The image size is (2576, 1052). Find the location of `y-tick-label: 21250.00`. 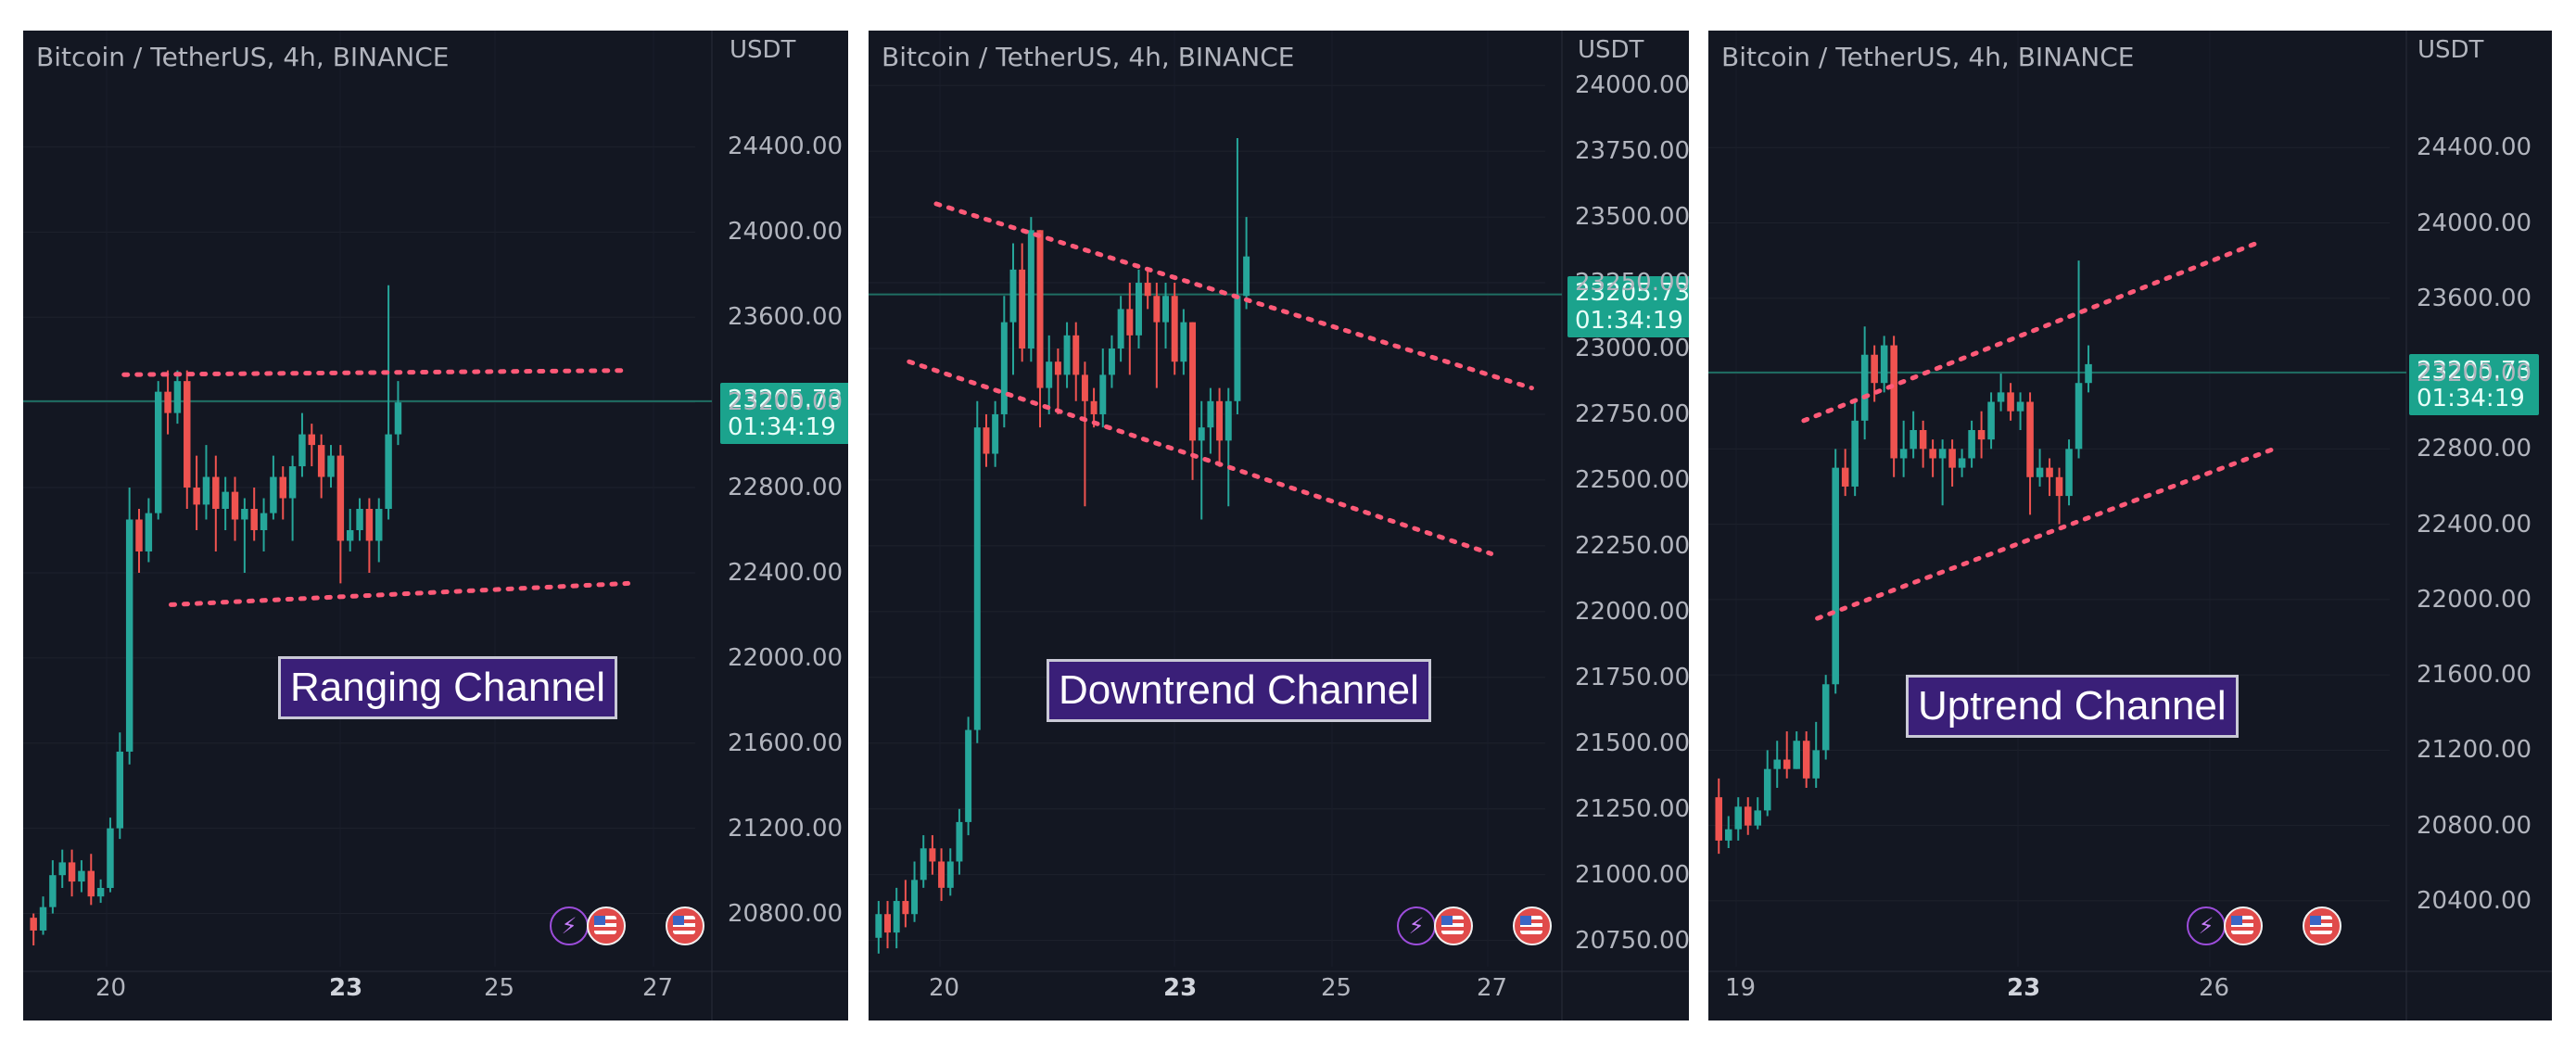

y-tick-label: 21250.00 is located at coordinates (1632, 809).